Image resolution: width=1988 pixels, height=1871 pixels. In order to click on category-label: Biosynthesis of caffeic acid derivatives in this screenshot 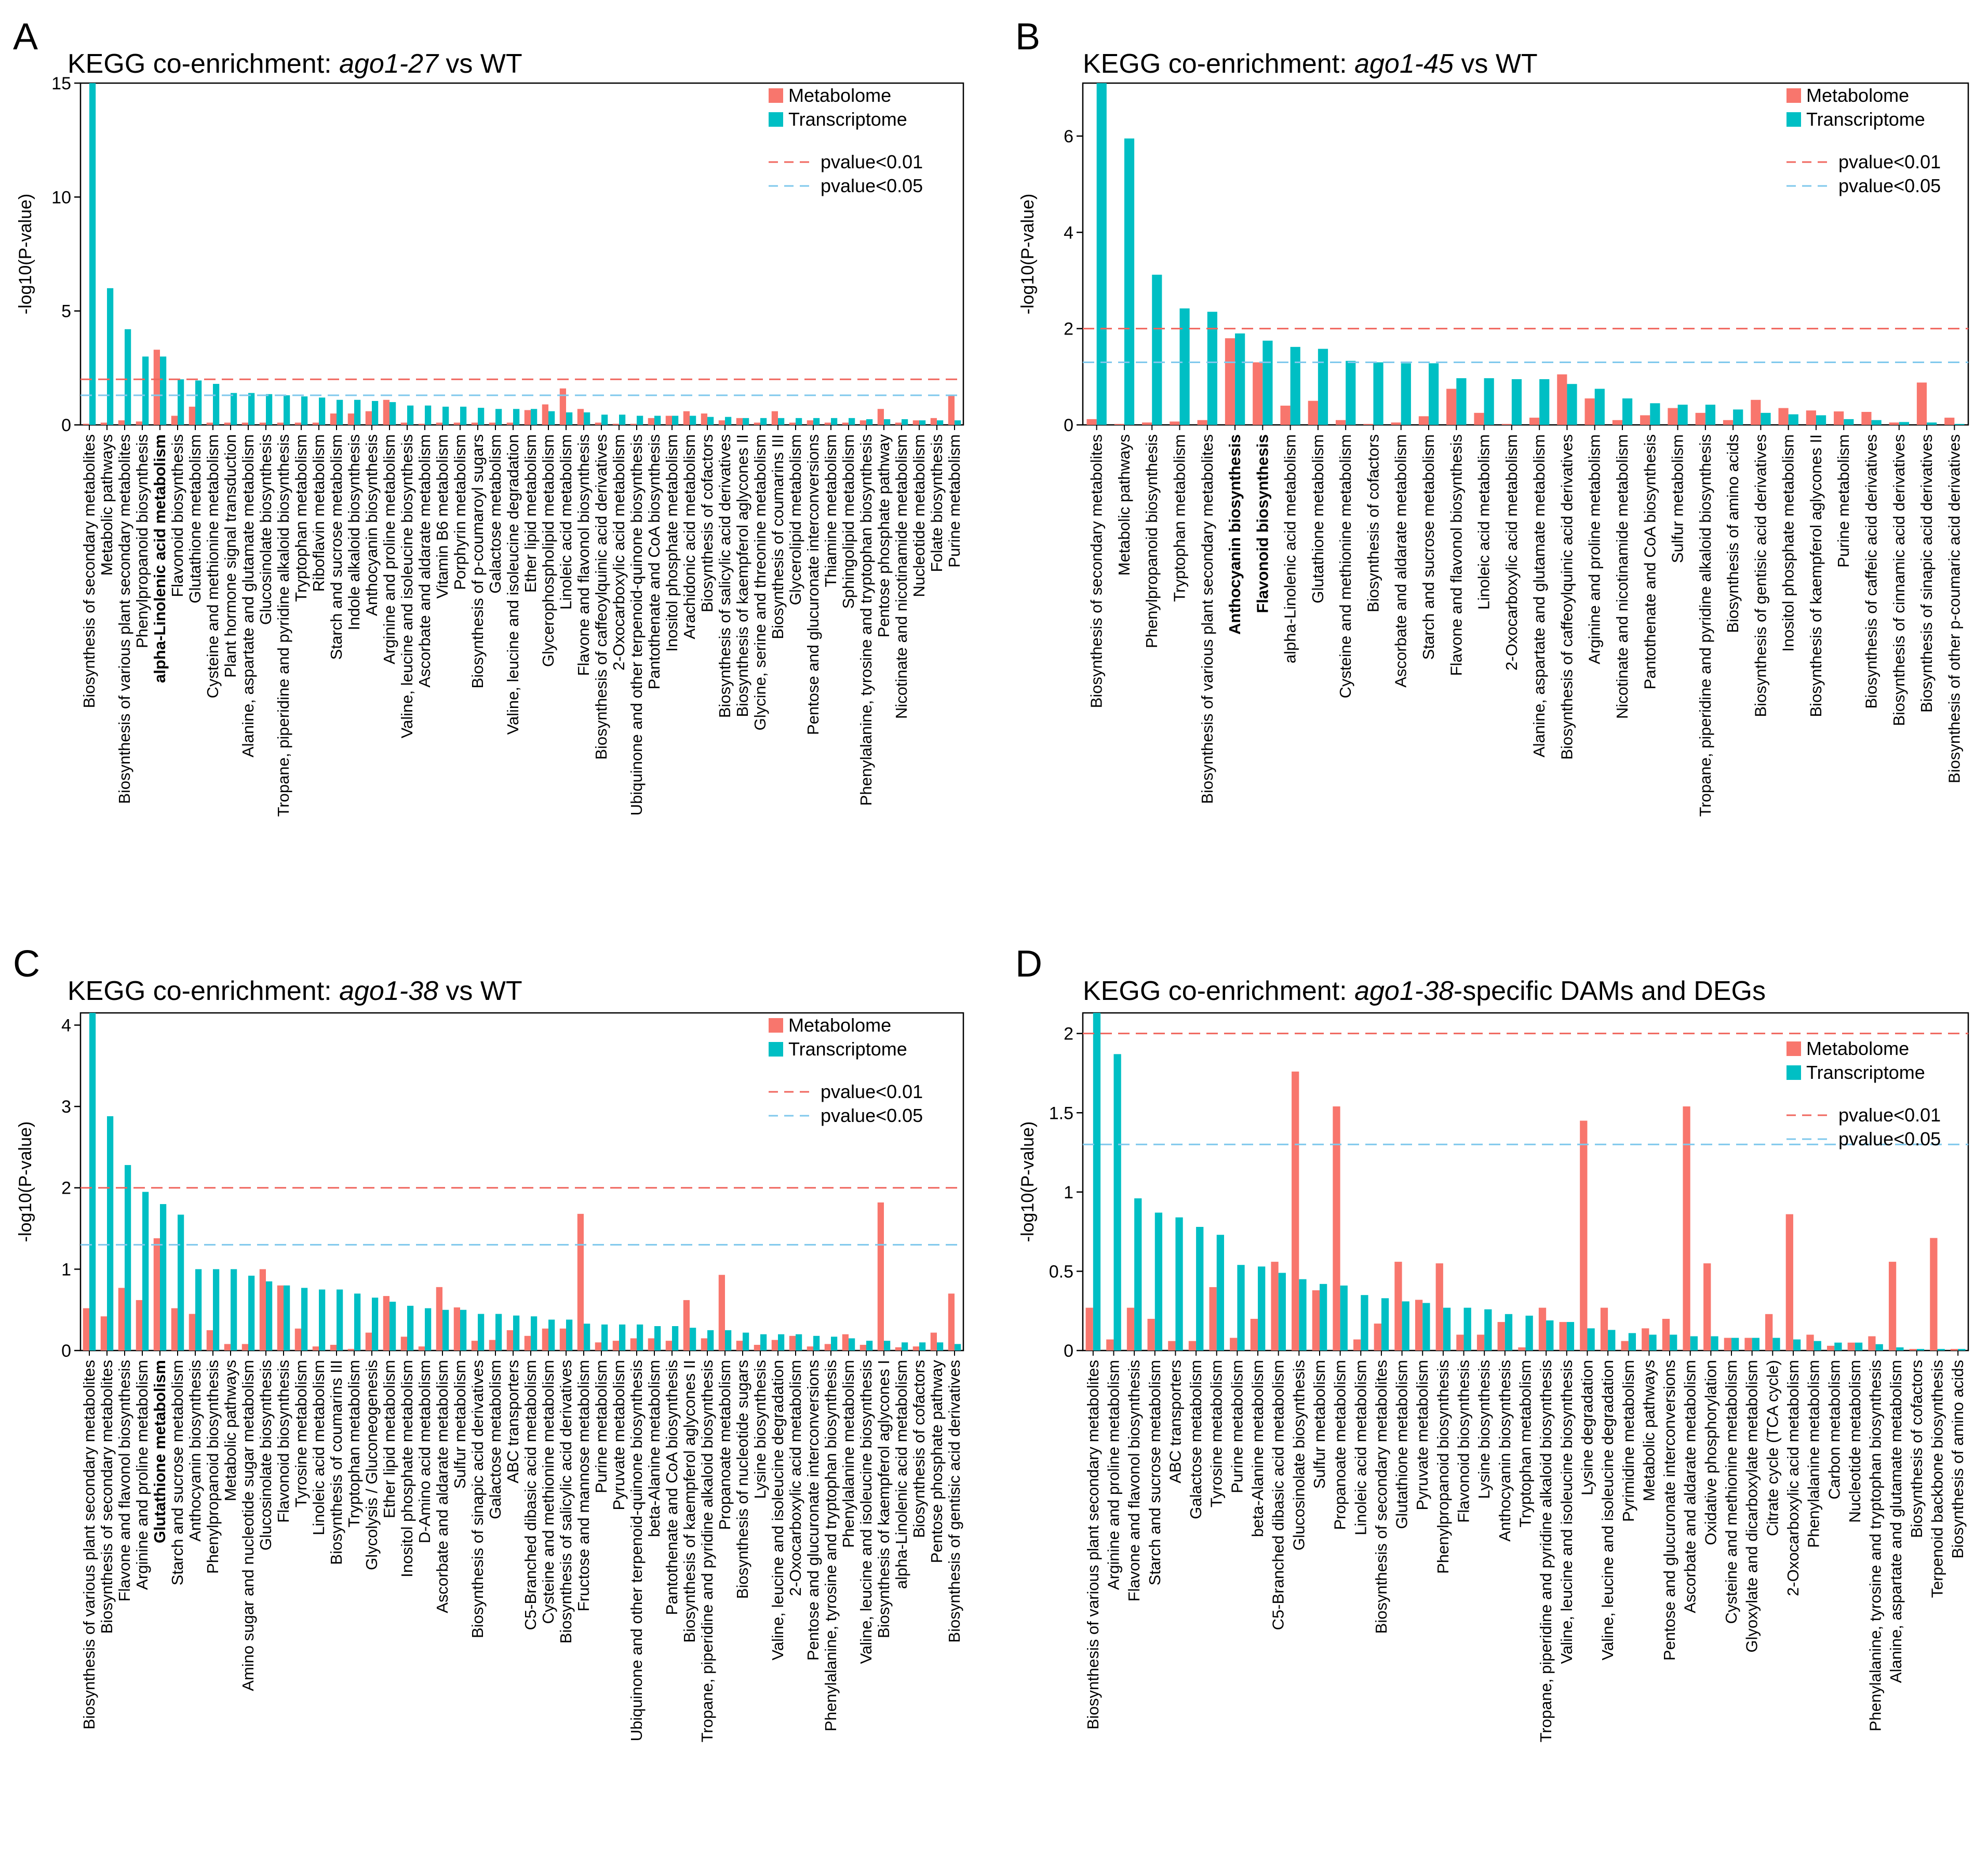, I will do `click(1871, 571)`.